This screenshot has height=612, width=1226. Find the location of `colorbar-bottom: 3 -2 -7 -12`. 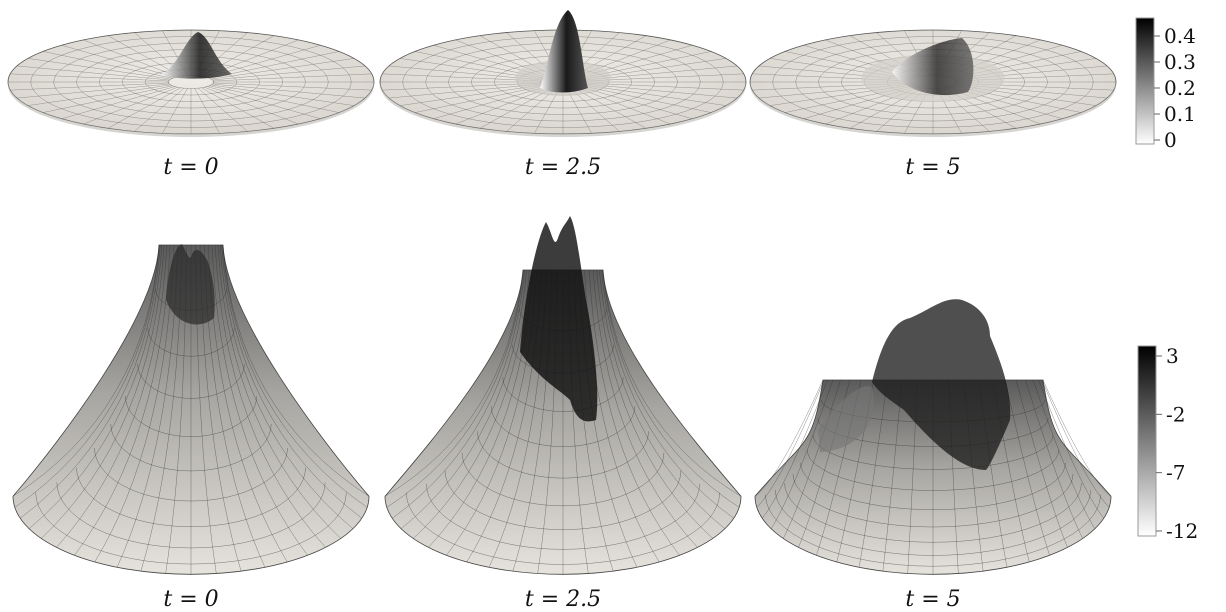

colorbar-bottom: 3 -2 -7 -12 is located at coordinates (1167, 443).